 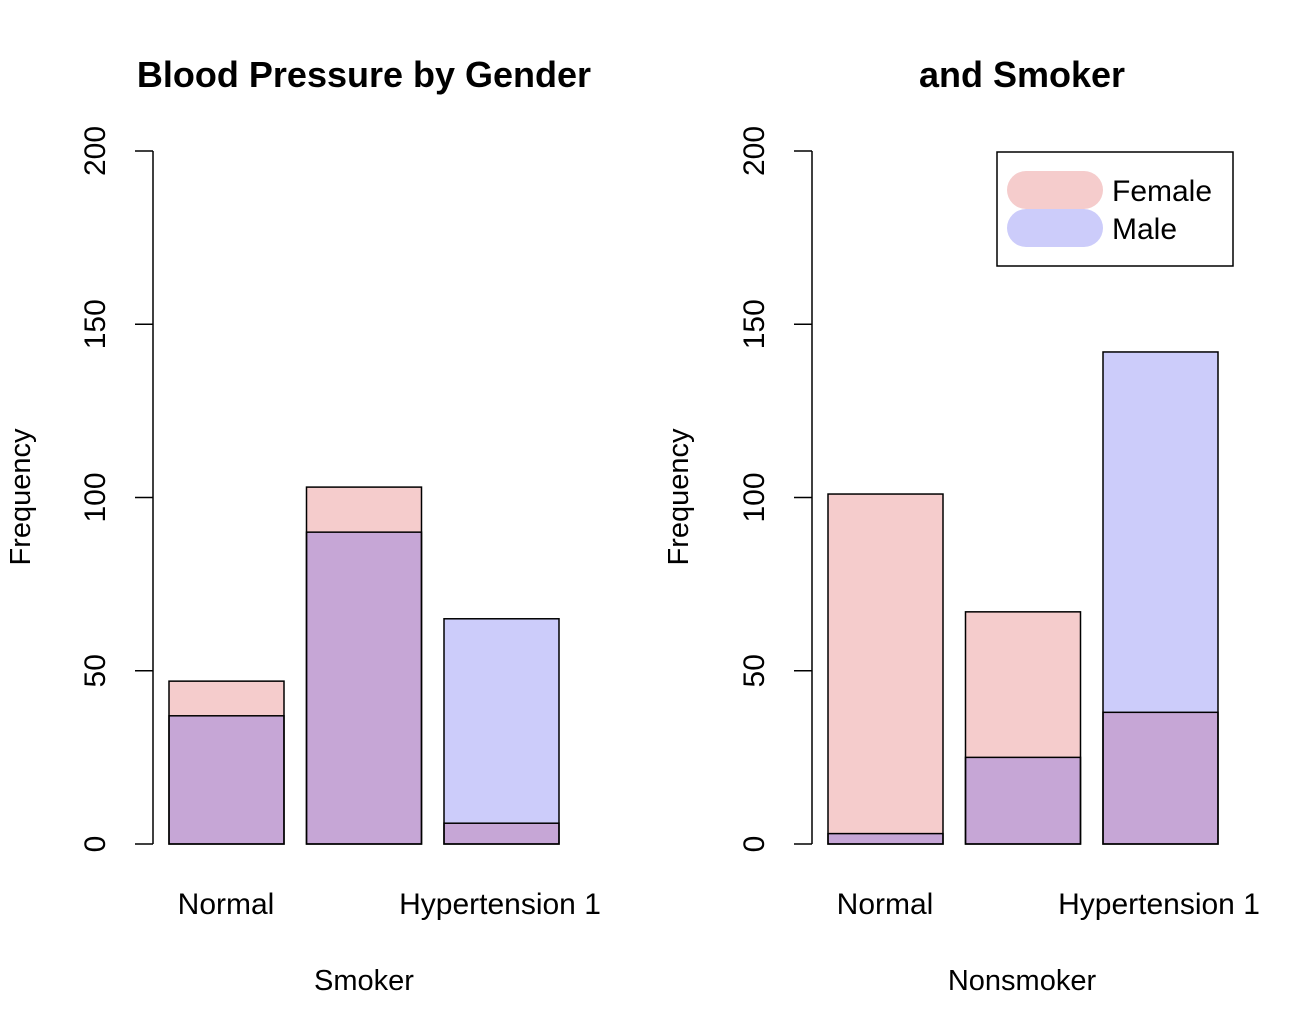 I want to click on chart-title: and Smoker, so click(x=1022, y=74).